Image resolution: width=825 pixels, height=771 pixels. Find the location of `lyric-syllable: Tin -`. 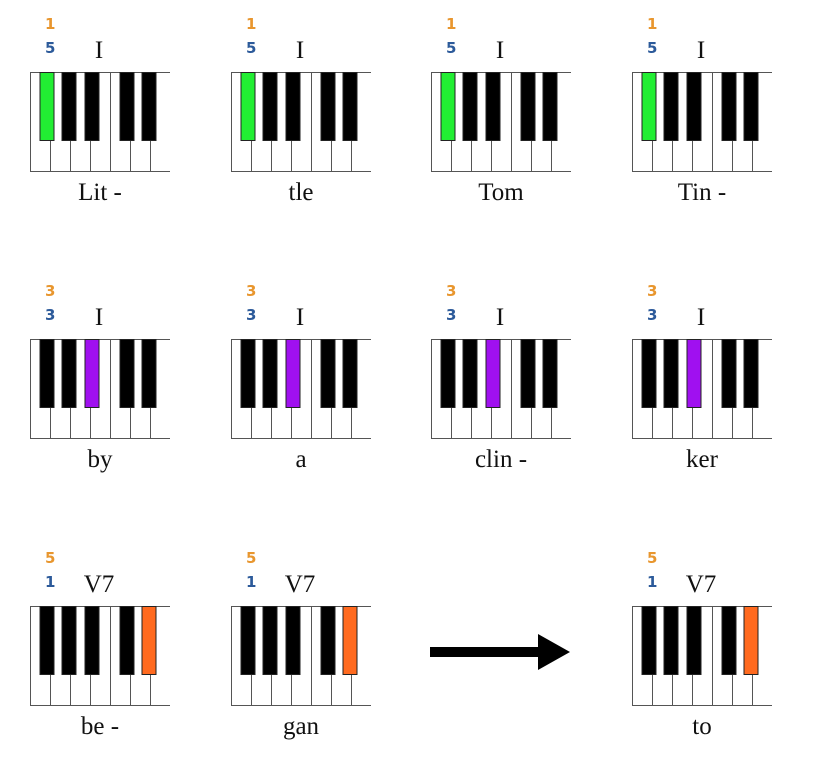

lyric-syllable: Tin - is located at coordinates (702, 192).